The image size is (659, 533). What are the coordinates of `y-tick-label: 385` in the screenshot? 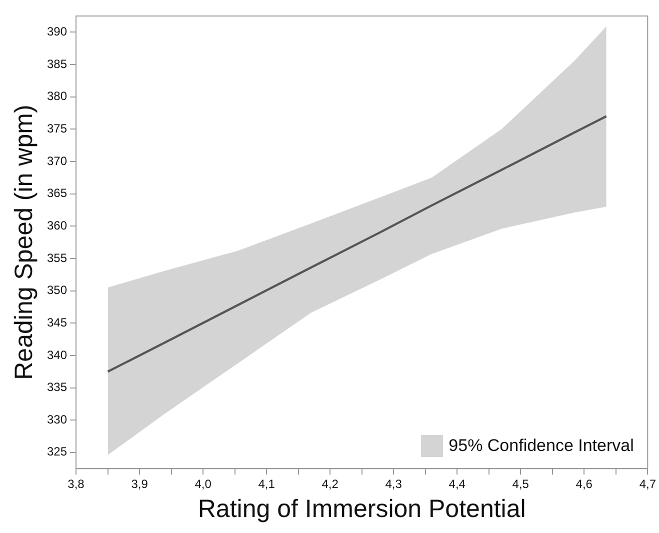 It's located at (57, 63).